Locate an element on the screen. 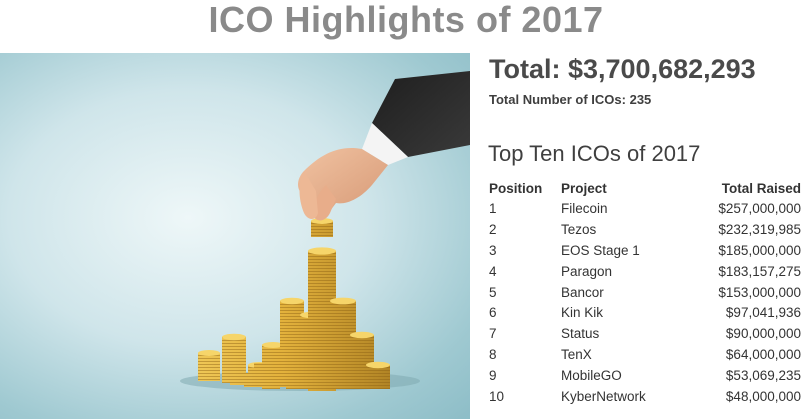 The height and width of the screenshot is (419, 812). row-raised: $153,000,000 is located at coordinates (759, 292).